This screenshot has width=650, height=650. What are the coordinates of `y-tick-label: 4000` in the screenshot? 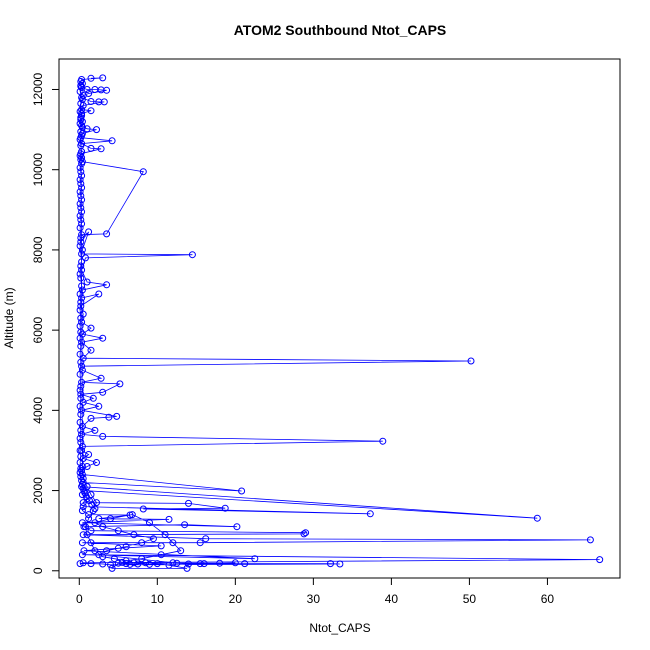 It's located at (38, 410).